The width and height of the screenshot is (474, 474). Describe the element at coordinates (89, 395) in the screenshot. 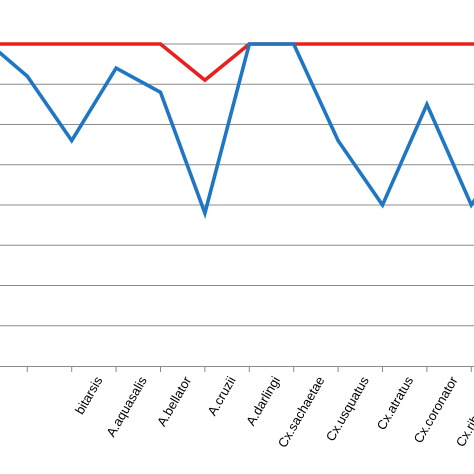

I see `x-tick-label: bitarsis` at that location.